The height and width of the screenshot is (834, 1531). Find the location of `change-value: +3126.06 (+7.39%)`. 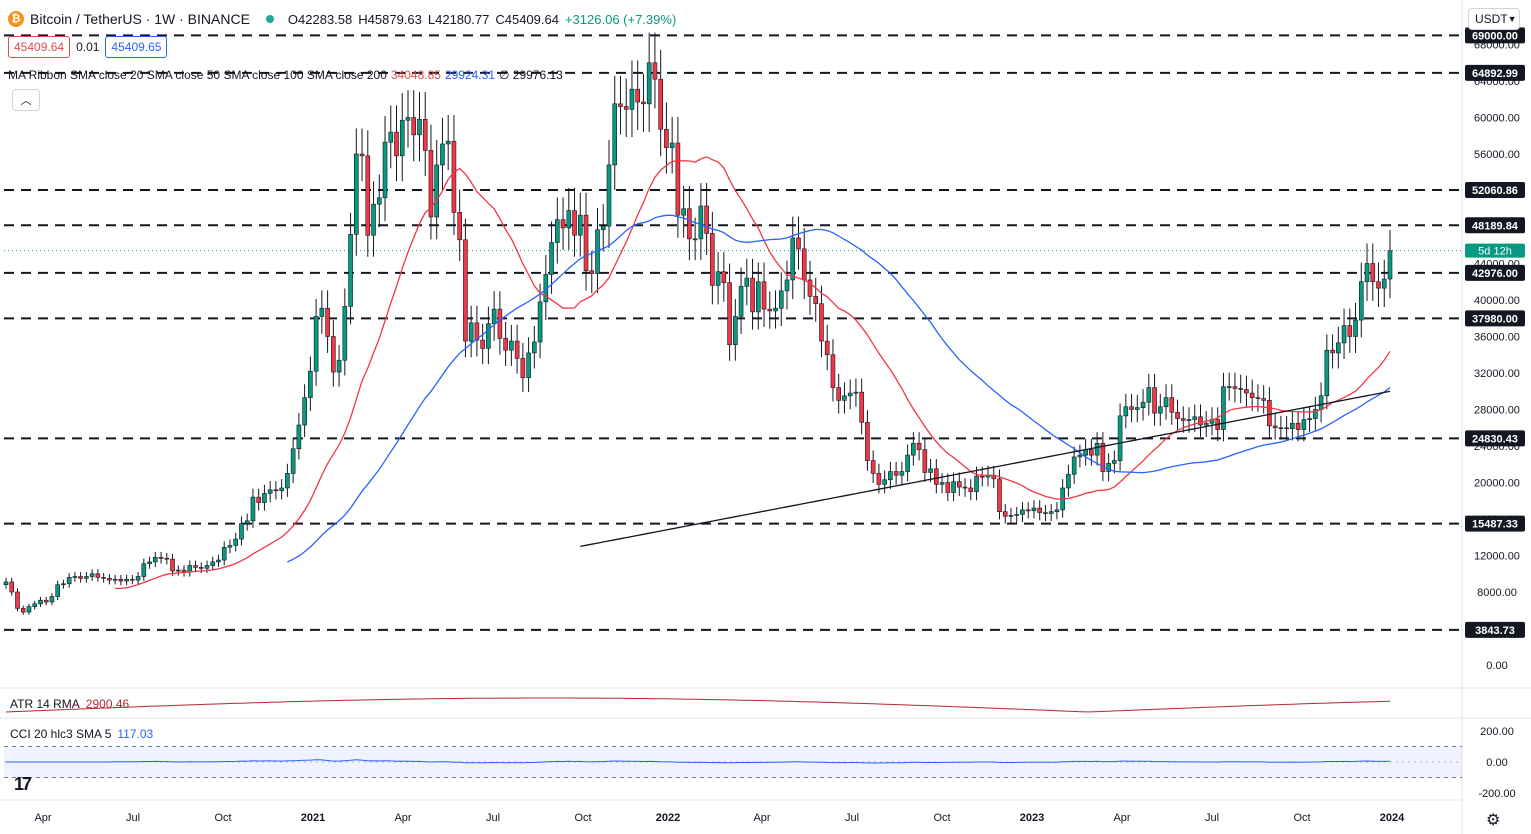

change-value: +3126.06 (+7.39%) is located at coordinates (620, 19).